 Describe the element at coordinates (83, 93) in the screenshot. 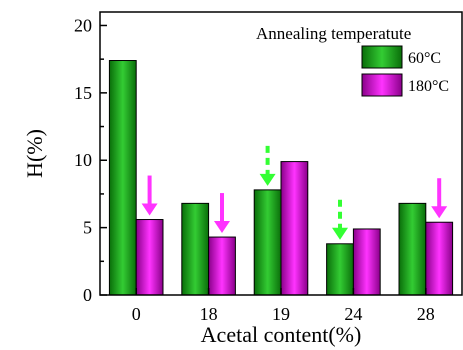

I see `y-tick-label: 15` at that location.